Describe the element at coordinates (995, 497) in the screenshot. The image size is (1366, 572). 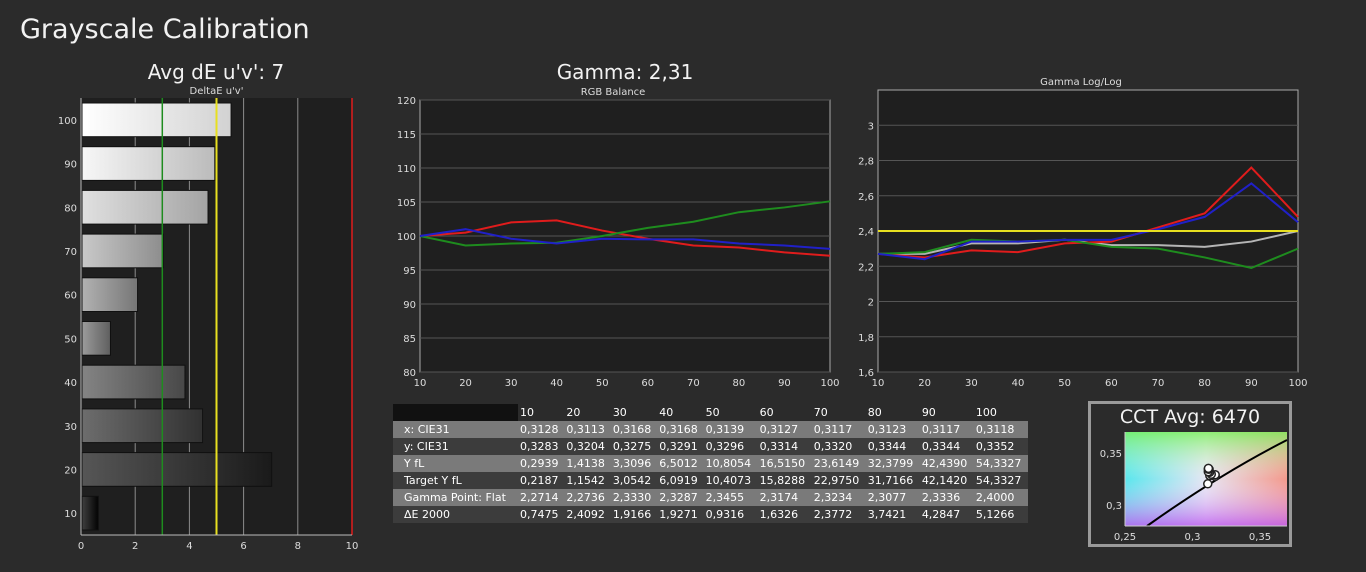
I see `table-cell: 2,4000` at that location.